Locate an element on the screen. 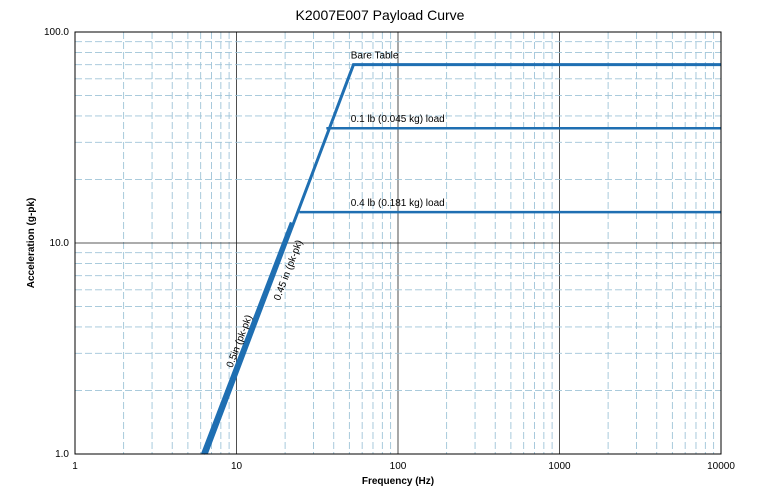 The width and height of the screenshot is (760, 500). x-tick-label: 10 is located at coordinates (237, 466).